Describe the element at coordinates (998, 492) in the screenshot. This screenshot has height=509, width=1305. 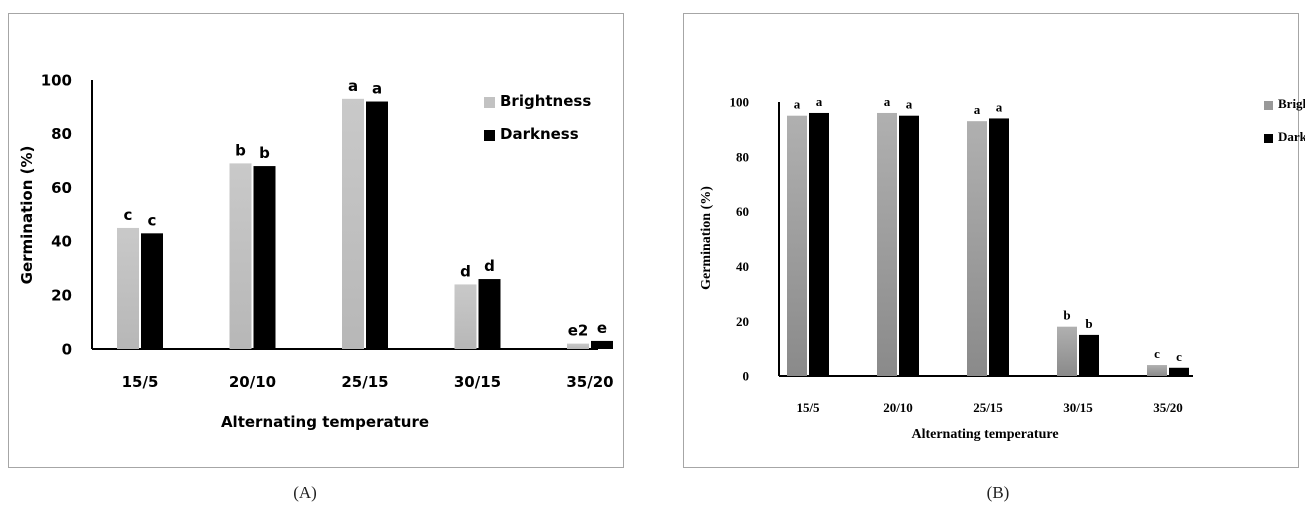
I see `caption-b: (B)` at that location.